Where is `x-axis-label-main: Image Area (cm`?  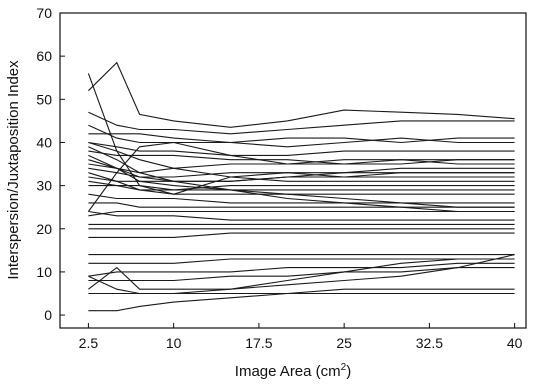 x-axis-label-main: Image Area (cm is located at coordinates (288, 371).